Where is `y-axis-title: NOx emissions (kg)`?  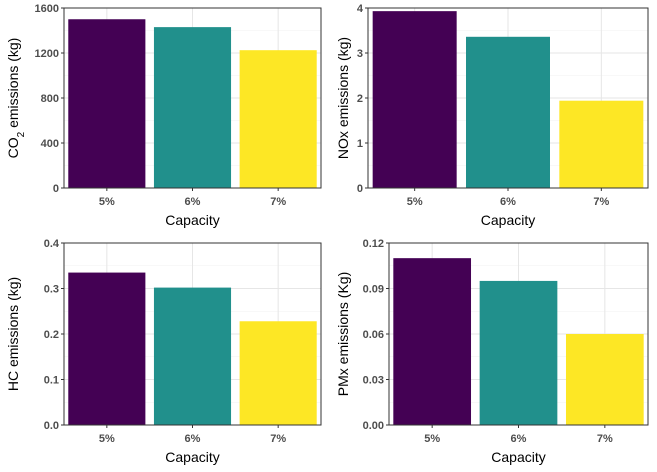 y-axis-title: NOx emissions (kg) is located at coordinates (343, 98).